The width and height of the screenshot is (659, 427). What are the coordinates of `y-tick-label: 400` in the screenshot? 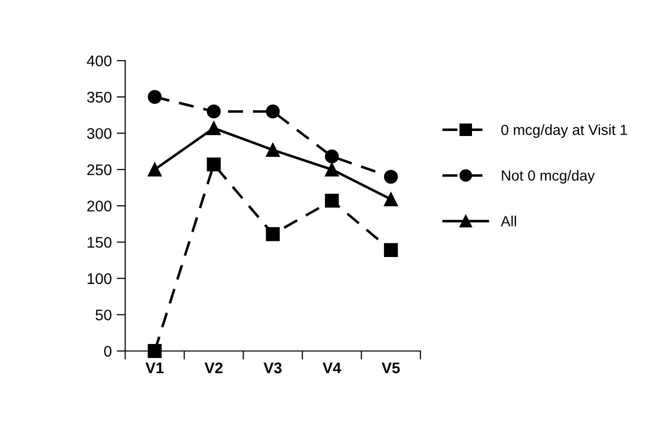 It's located at (99, 61).